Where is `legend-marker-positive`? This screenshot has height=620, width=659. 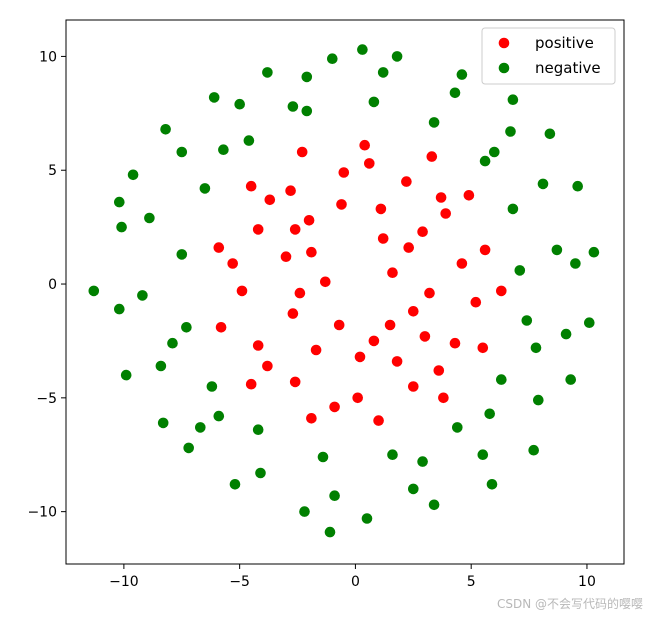 legend-marker-positive is located at coordinates (504, 43).